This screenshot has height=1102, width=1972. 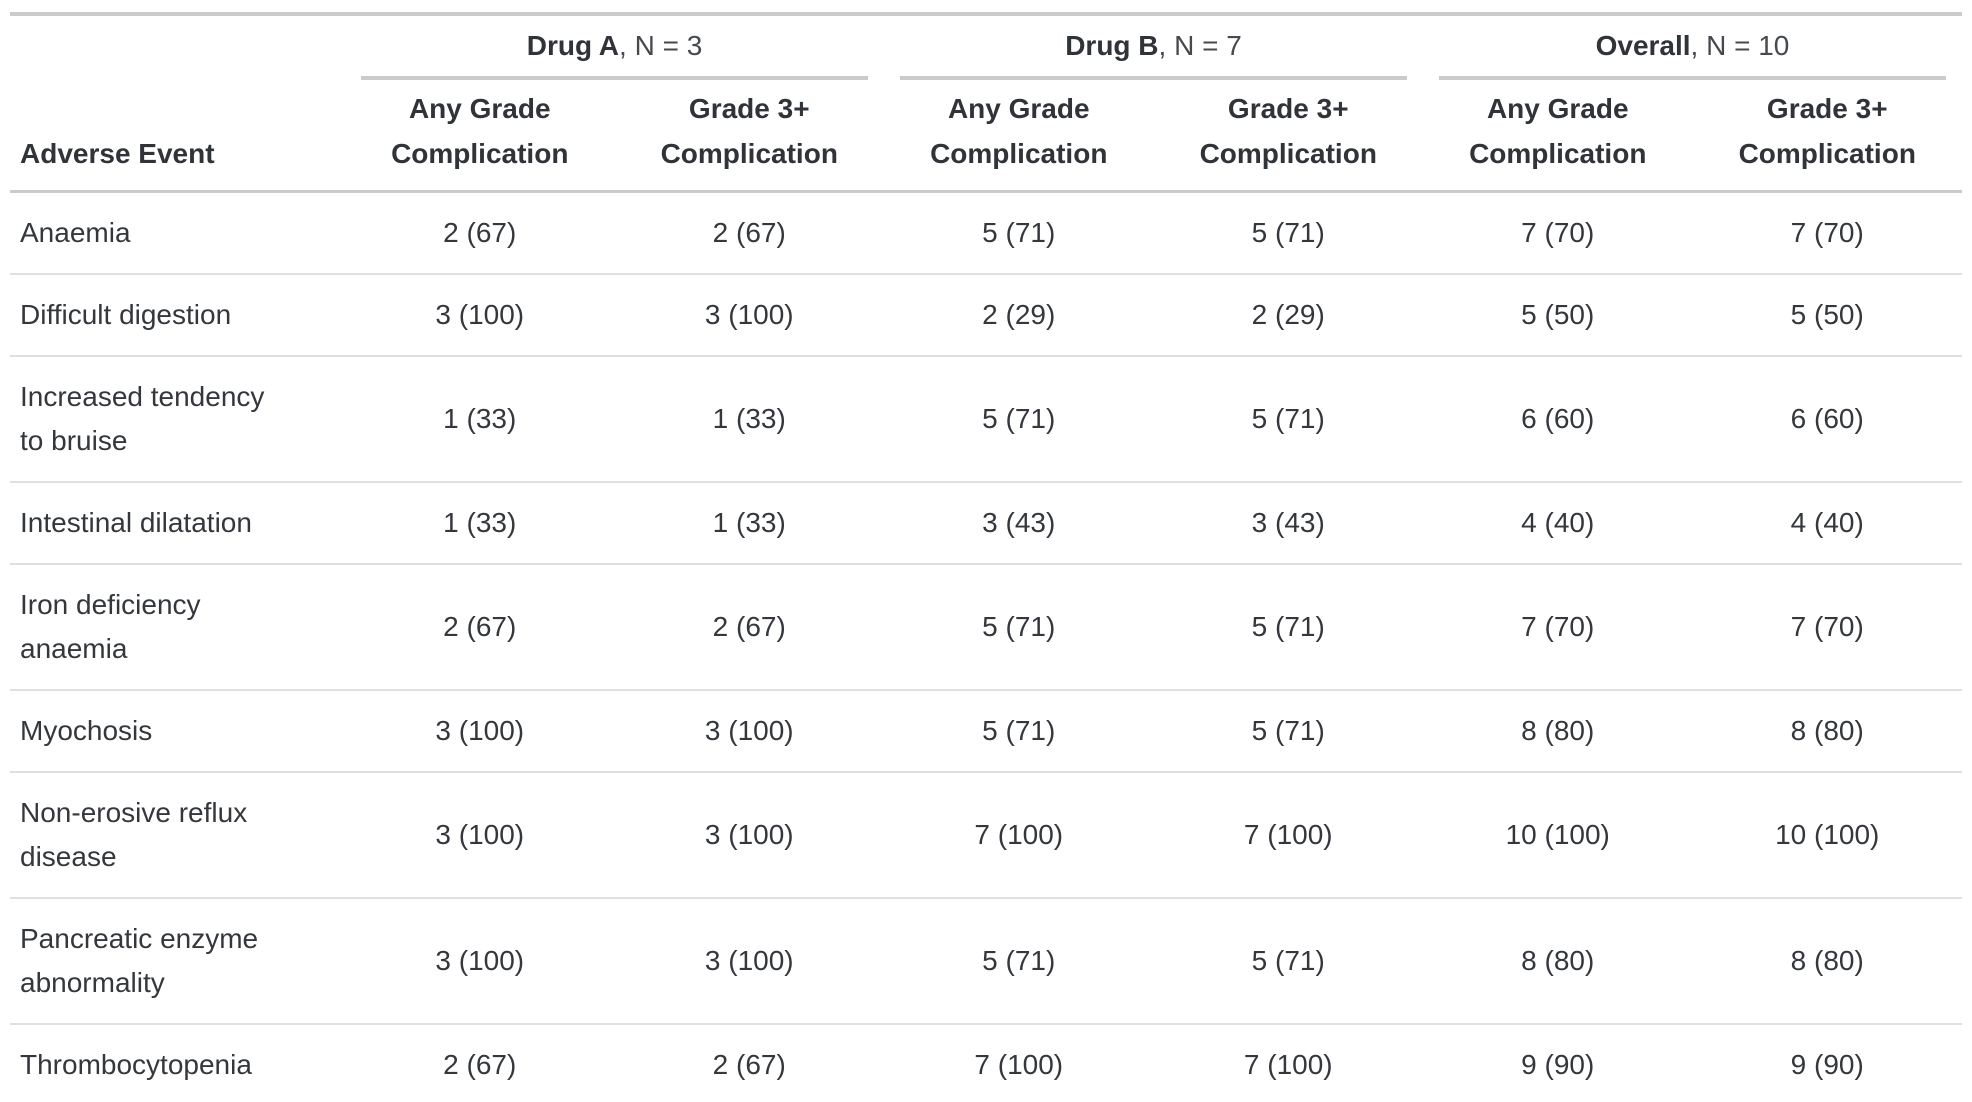 What do you see at coordinates (177, 419) in the screenshot?
I see `row-label: Increased tendency to bruise` at bounding box center [177, 419].